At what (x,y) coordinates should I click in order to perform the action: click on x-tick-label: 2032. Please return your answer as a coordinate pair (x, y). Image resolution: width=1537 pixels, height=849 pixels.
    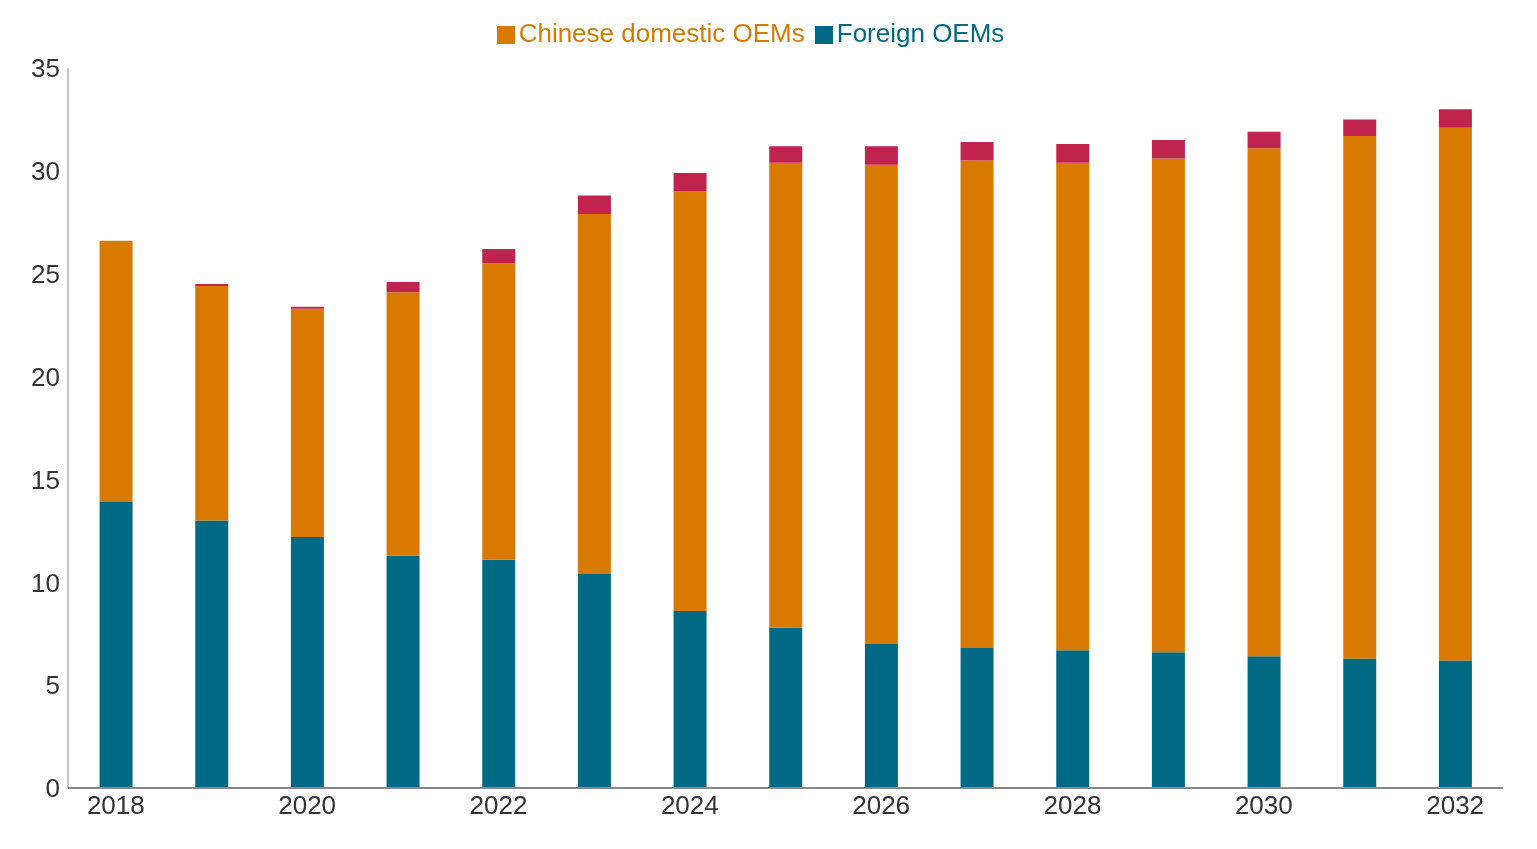
    Looking at the image, I should click on (1455, 805).